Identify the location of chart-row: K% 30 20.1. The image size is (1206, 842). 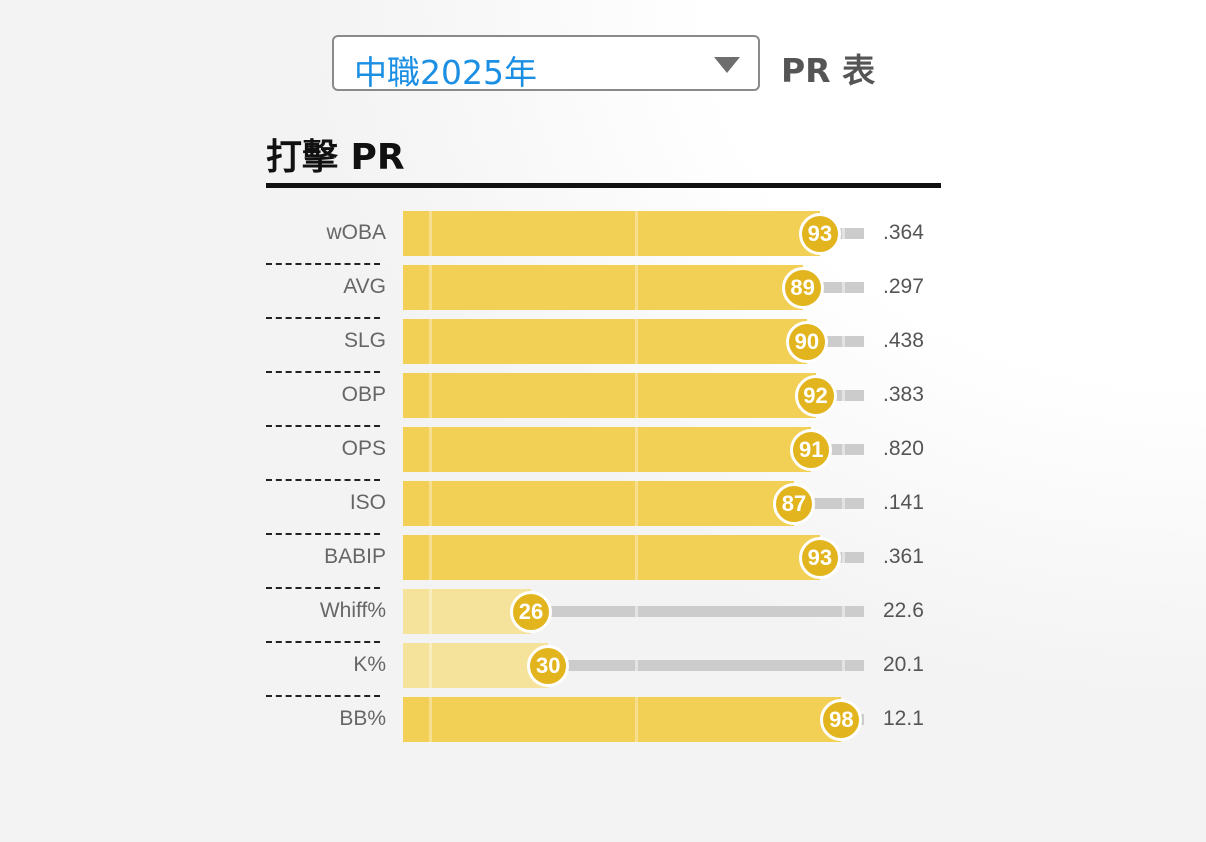
(603, 670).